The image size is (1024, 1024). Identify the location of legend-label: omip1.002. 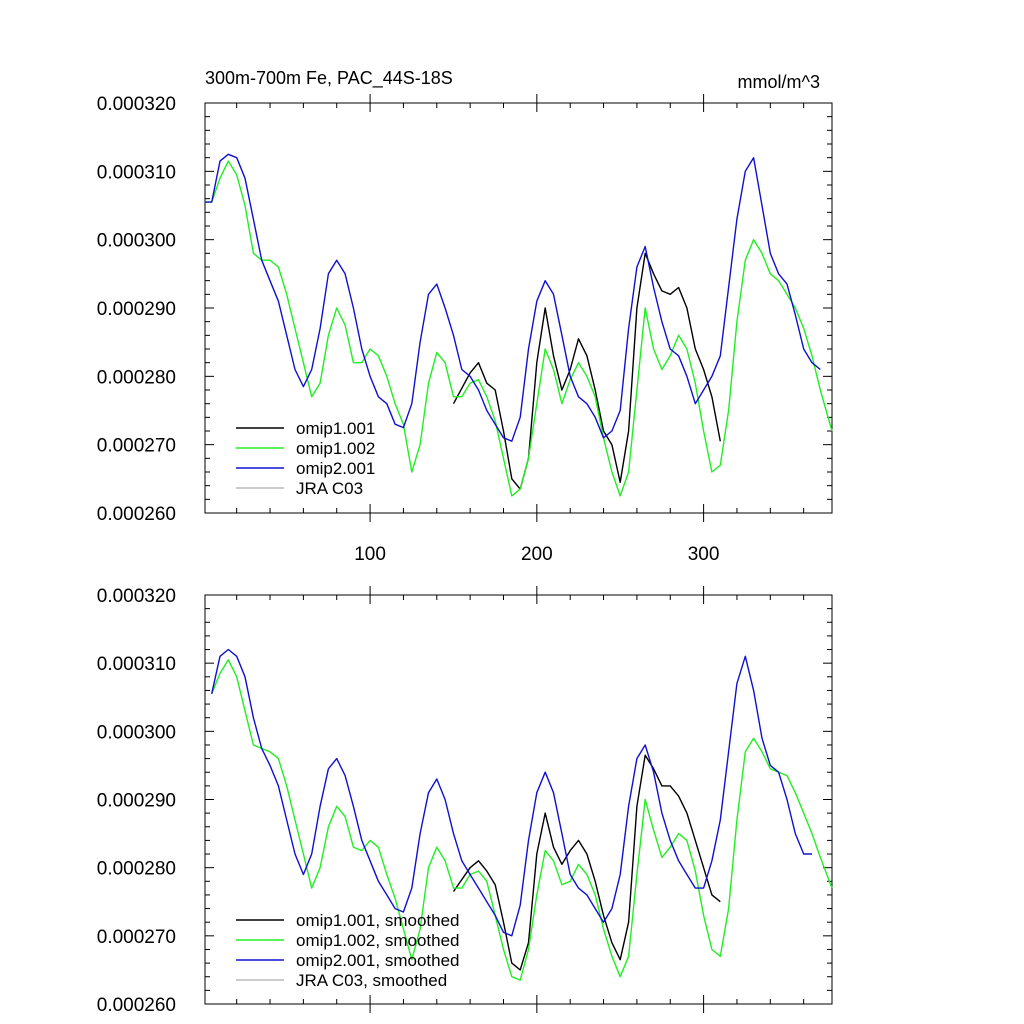
(335, 448).